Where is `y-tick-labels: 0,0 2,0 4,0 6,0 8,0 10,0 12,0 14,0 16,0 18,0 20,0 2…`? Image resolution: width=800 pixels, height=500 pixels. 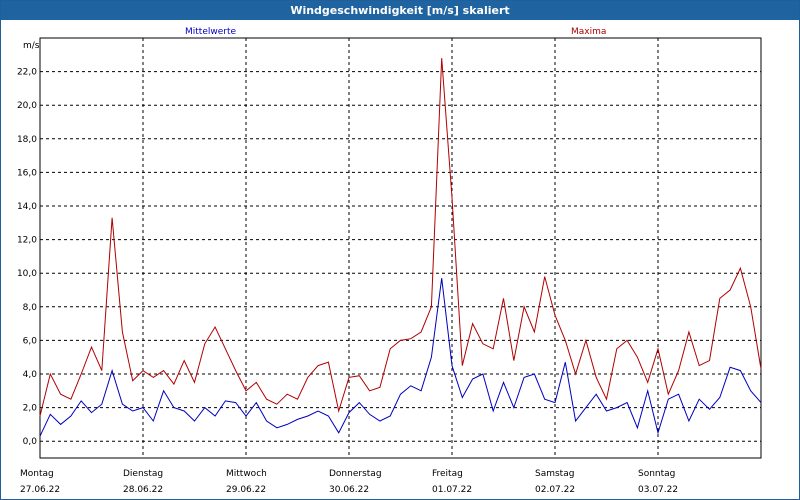 y-tick-labels: 0,0 2,0 4,0 6,0 8,0 10,0 12,0 14,0 16,0 18,0 20,0 2… is located at coordinates (27, 258).